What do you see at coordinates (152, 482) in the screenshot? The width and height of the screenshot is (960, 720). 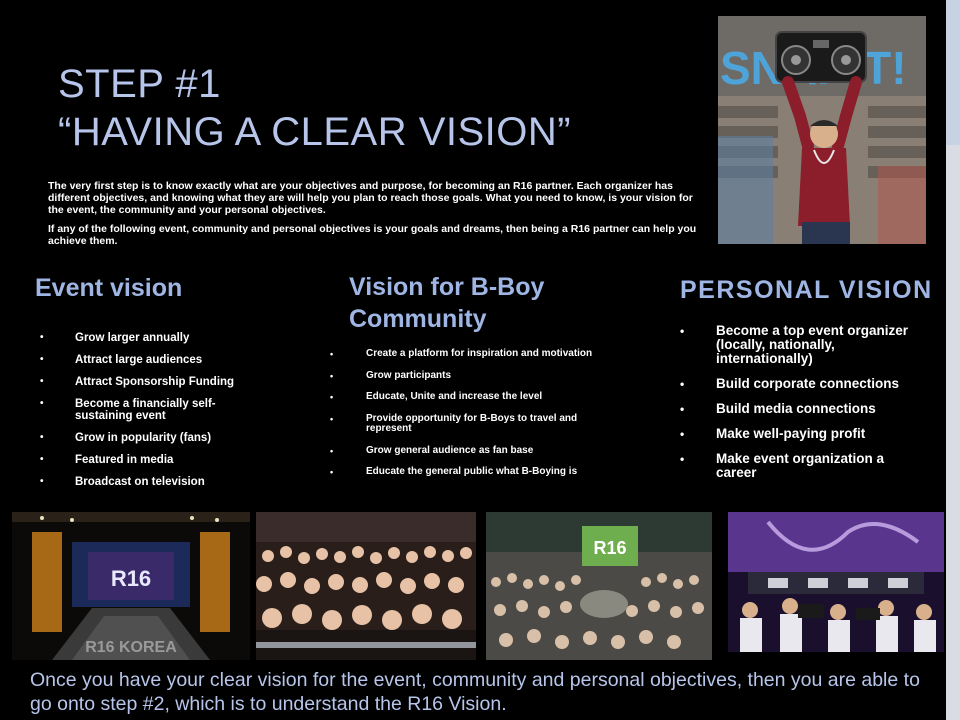 I see `list-item: Broadcast on television` at bounding box center [152, 482].